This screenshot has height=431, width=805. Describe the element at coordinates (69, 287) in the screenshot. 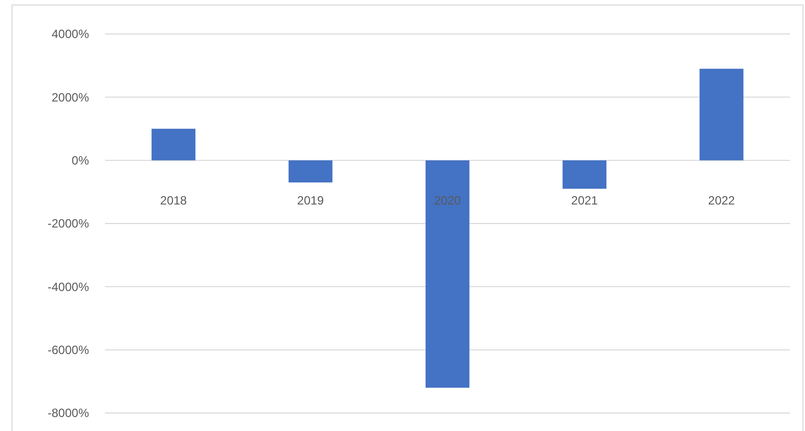

I see `y-tick-label: -4000%` at that location.